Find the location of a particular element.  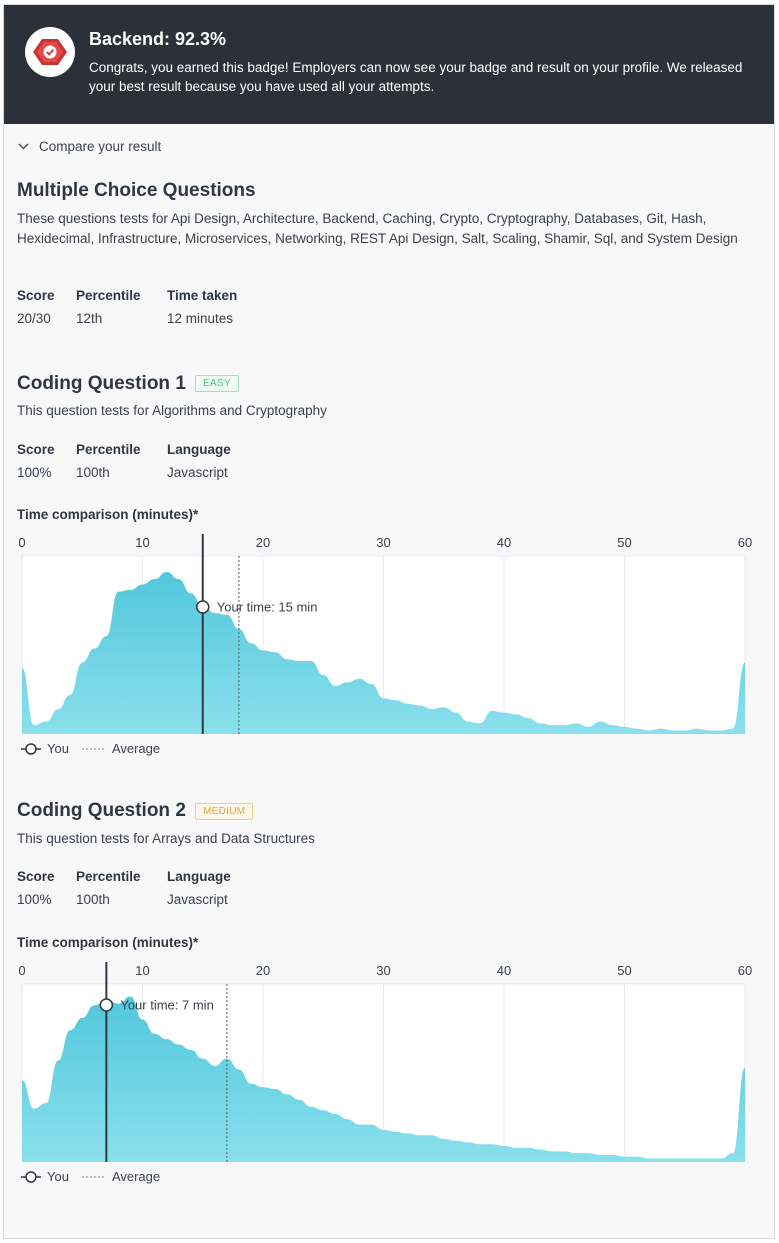

stat-value: 12 minutes is located at coordinates (200, 318).